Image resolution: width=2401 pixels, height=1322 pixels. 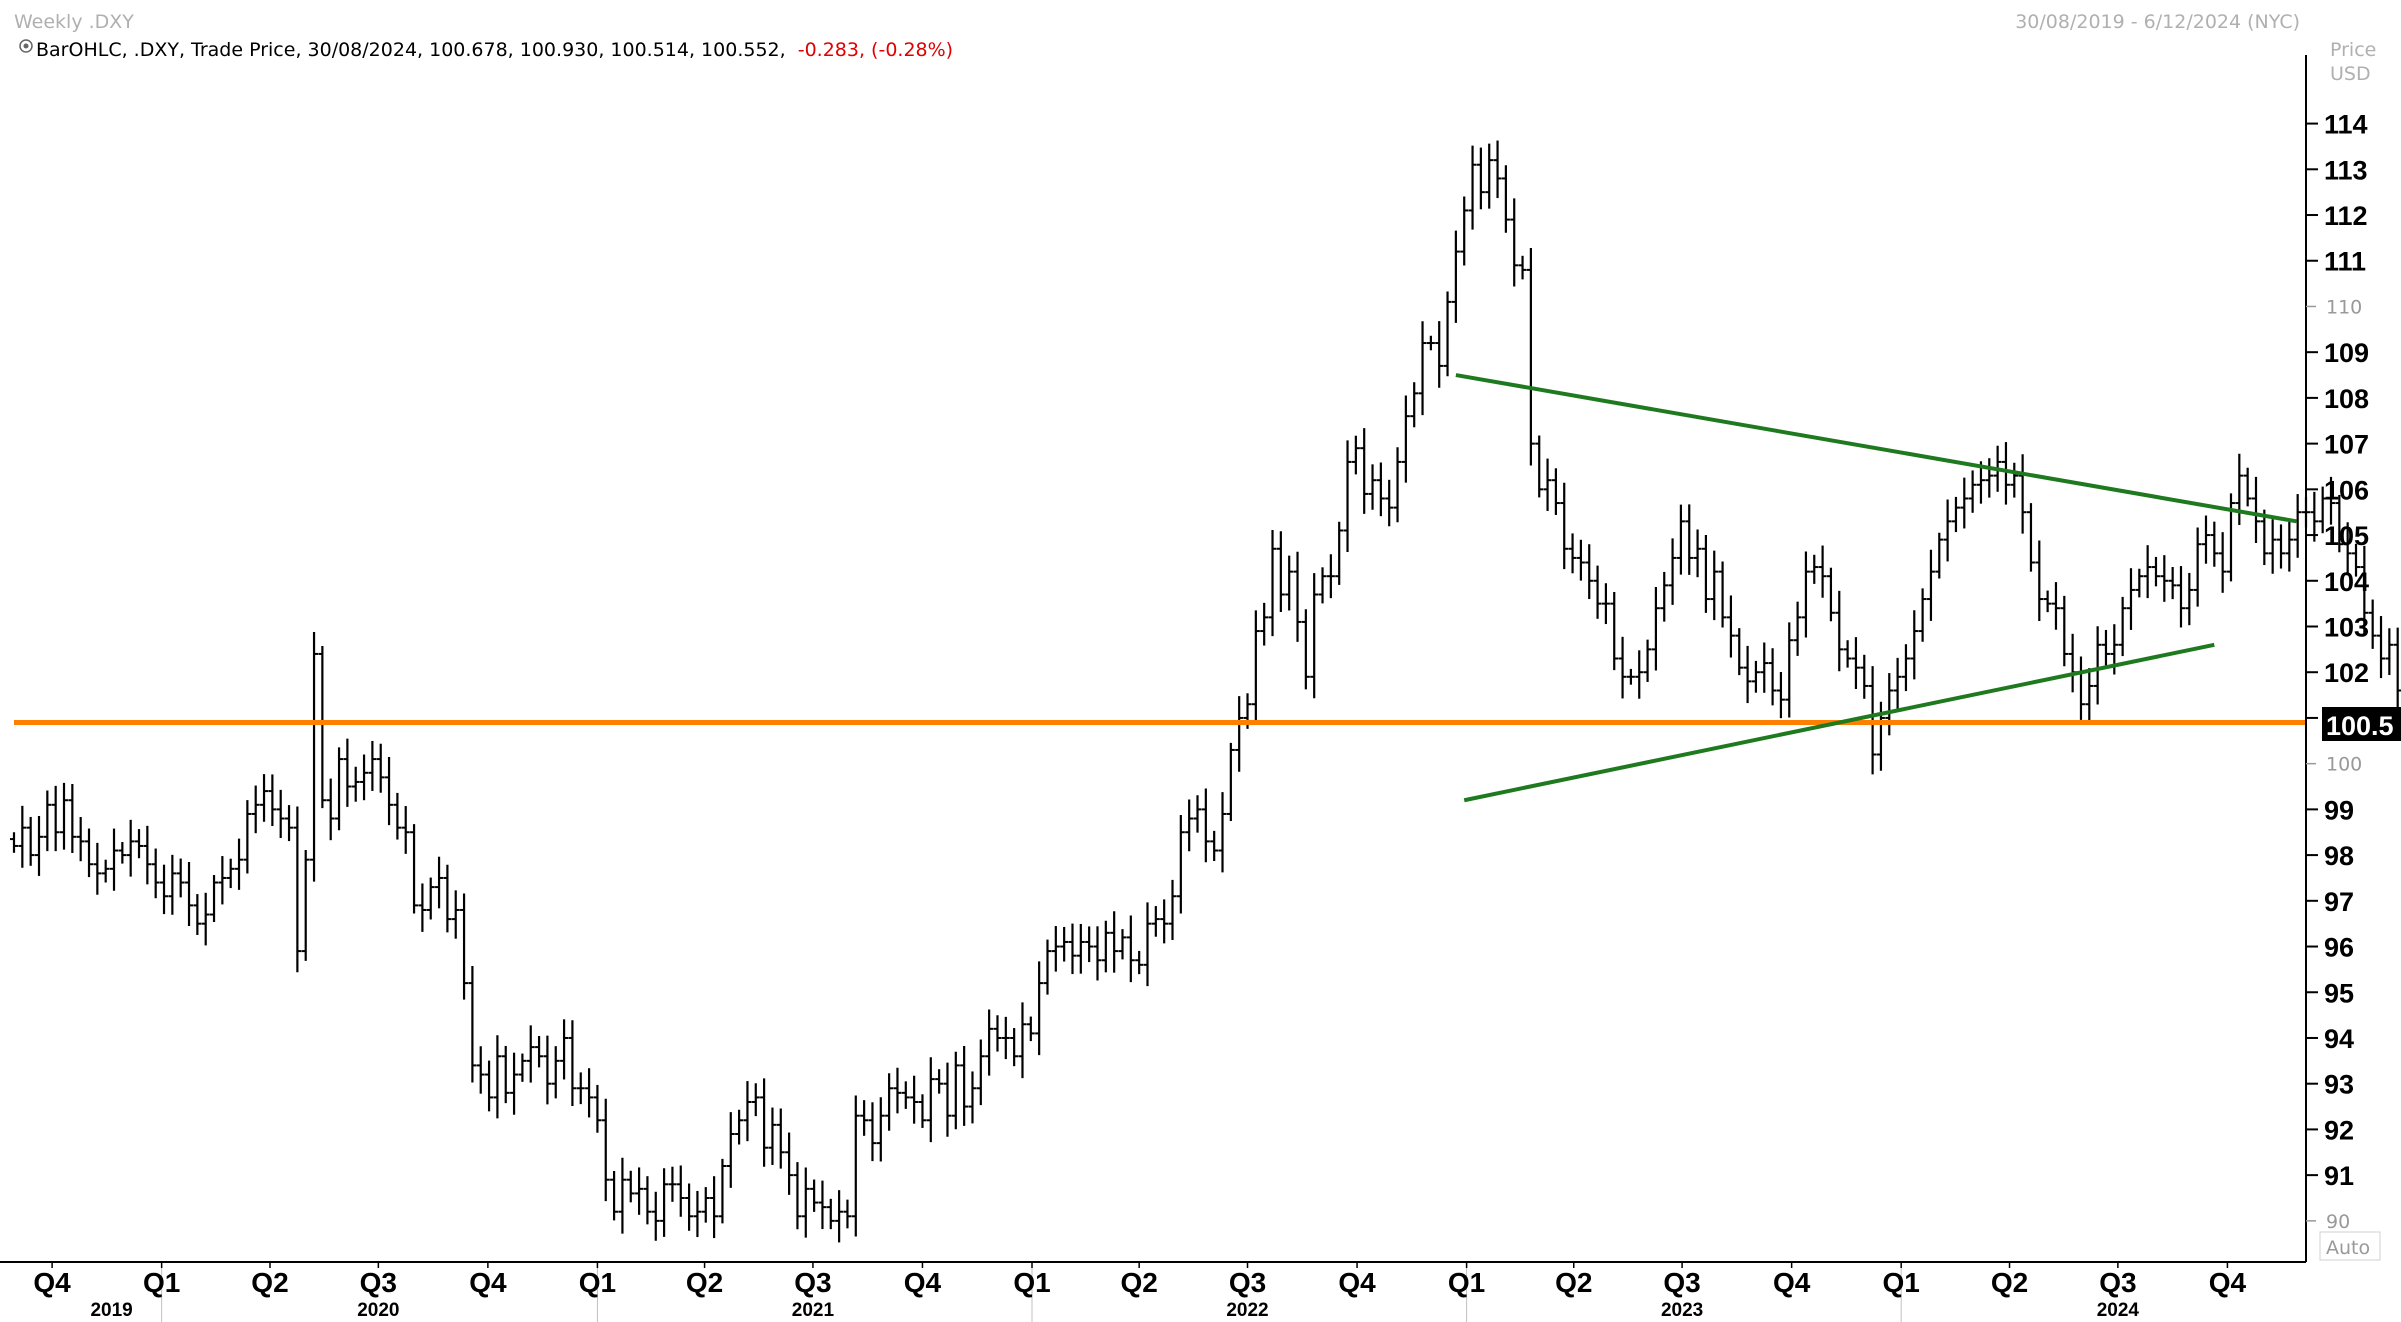 What do you see at coordinates (161, 1282) in the screenshot?
I see `quarter-label: Q1` at bounding box center [161, 1282].